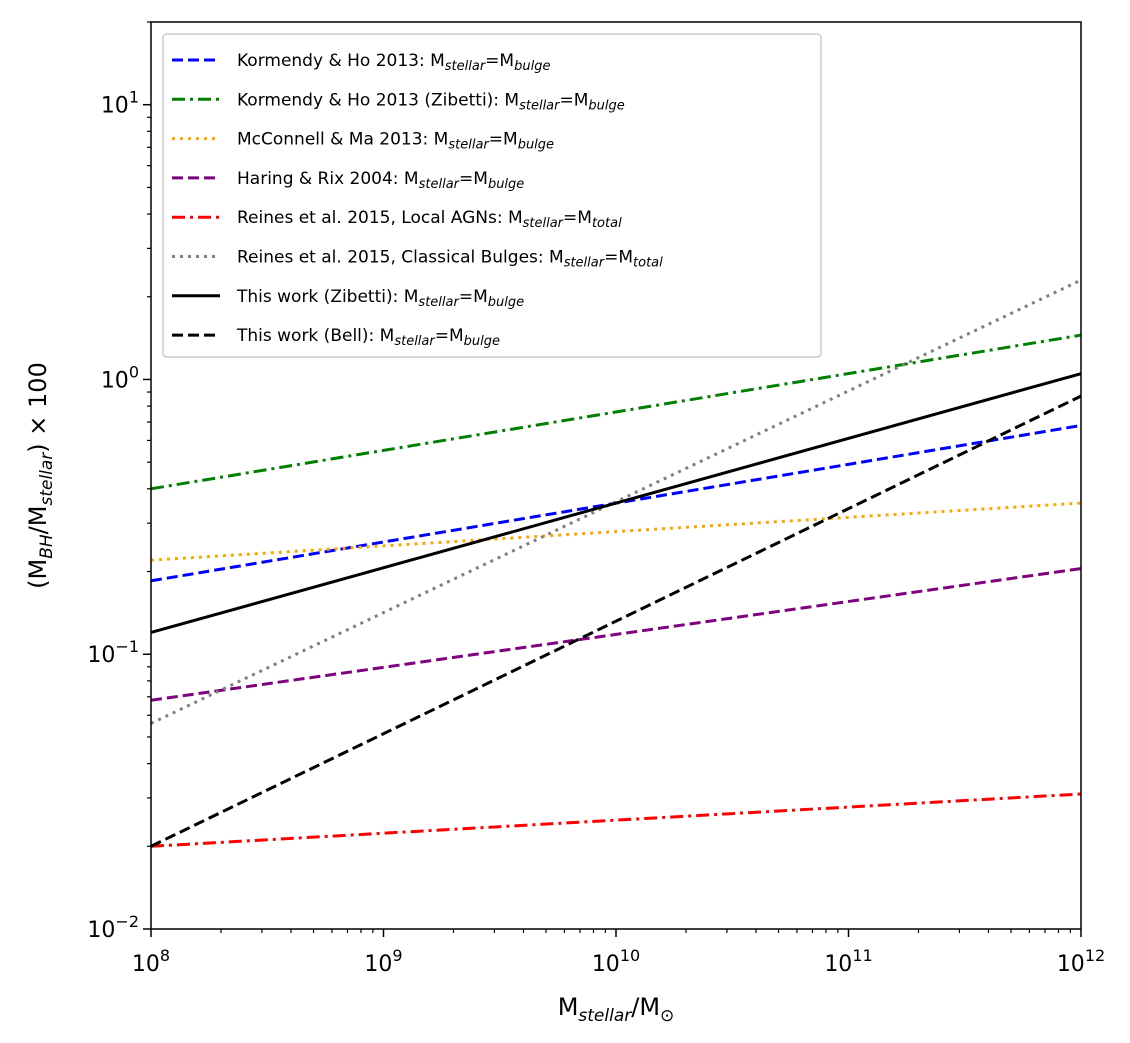 The height and width of the screenshot is (1043, 1130). I want to click on y-tick-label: 10⁻¹, so click(113, 652).